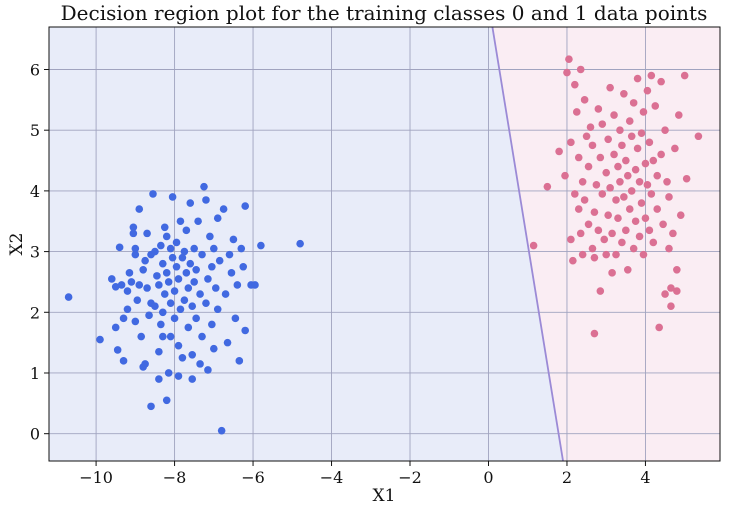 The image size is (732, 510). I want to click on y-axis-ticks: 0 1 2 3 4 5 6, so click(39, 252).